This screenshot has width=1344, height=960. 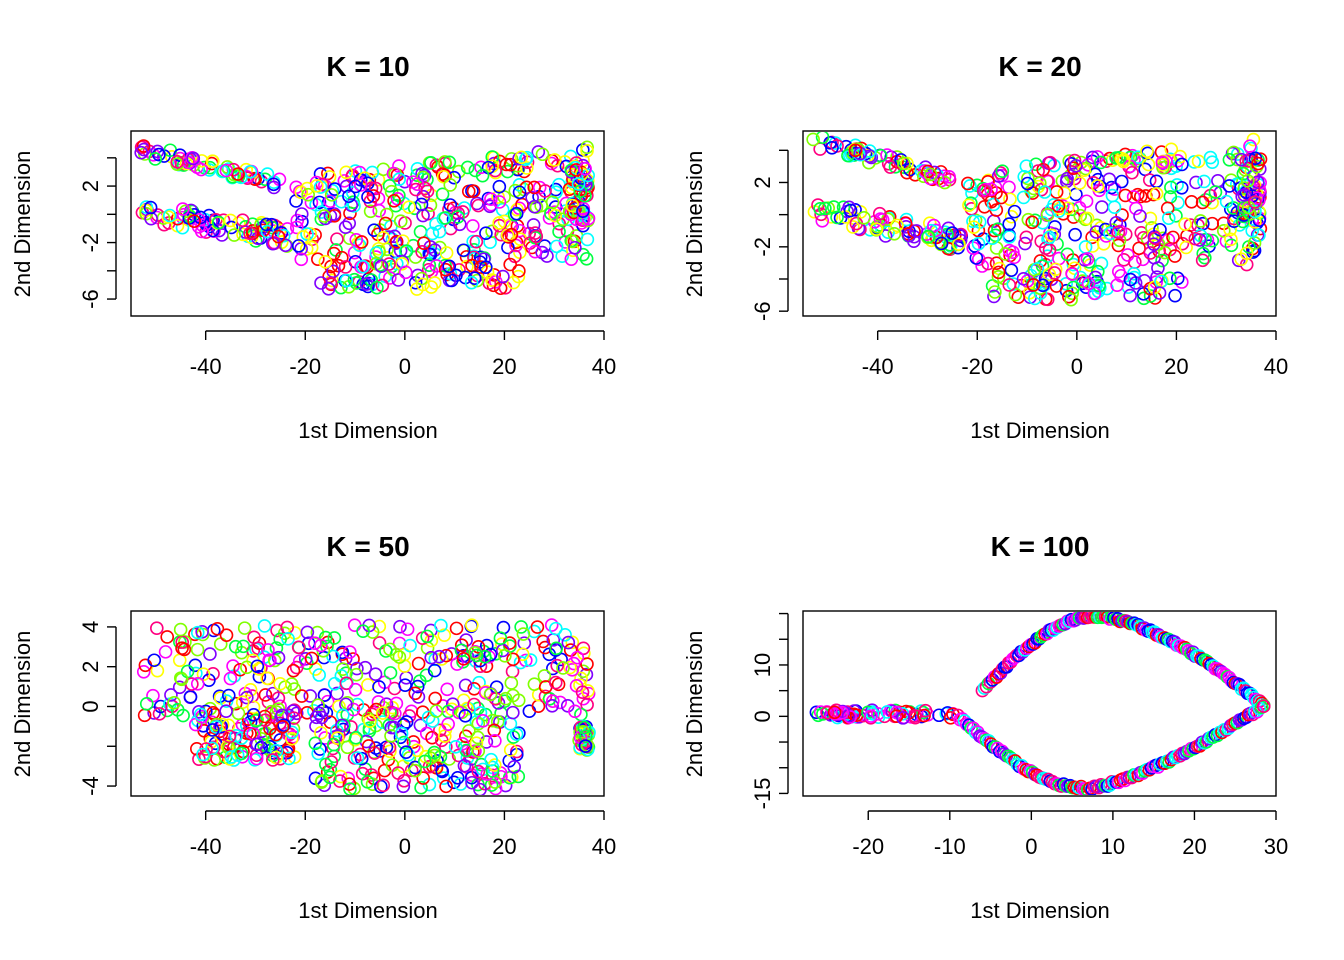 I want to click on x-tick-label: 20, so click(x=1194, y=846).